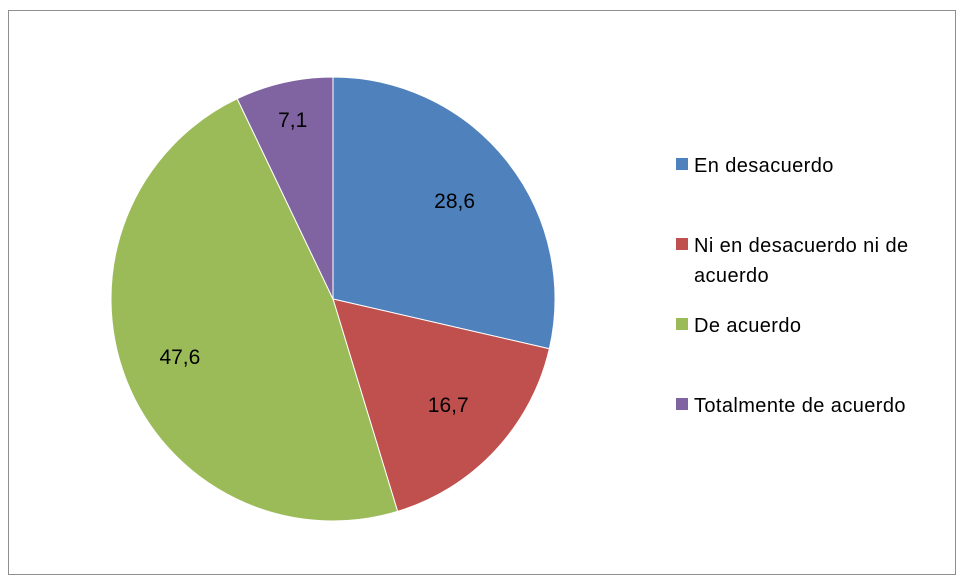 Image resolution: width=958 pixels, height=577 pixels. Describe the element at coordinates (179, 357) in the screenshot. I see `data-label-de-acuerdo: 47,6` at that location.